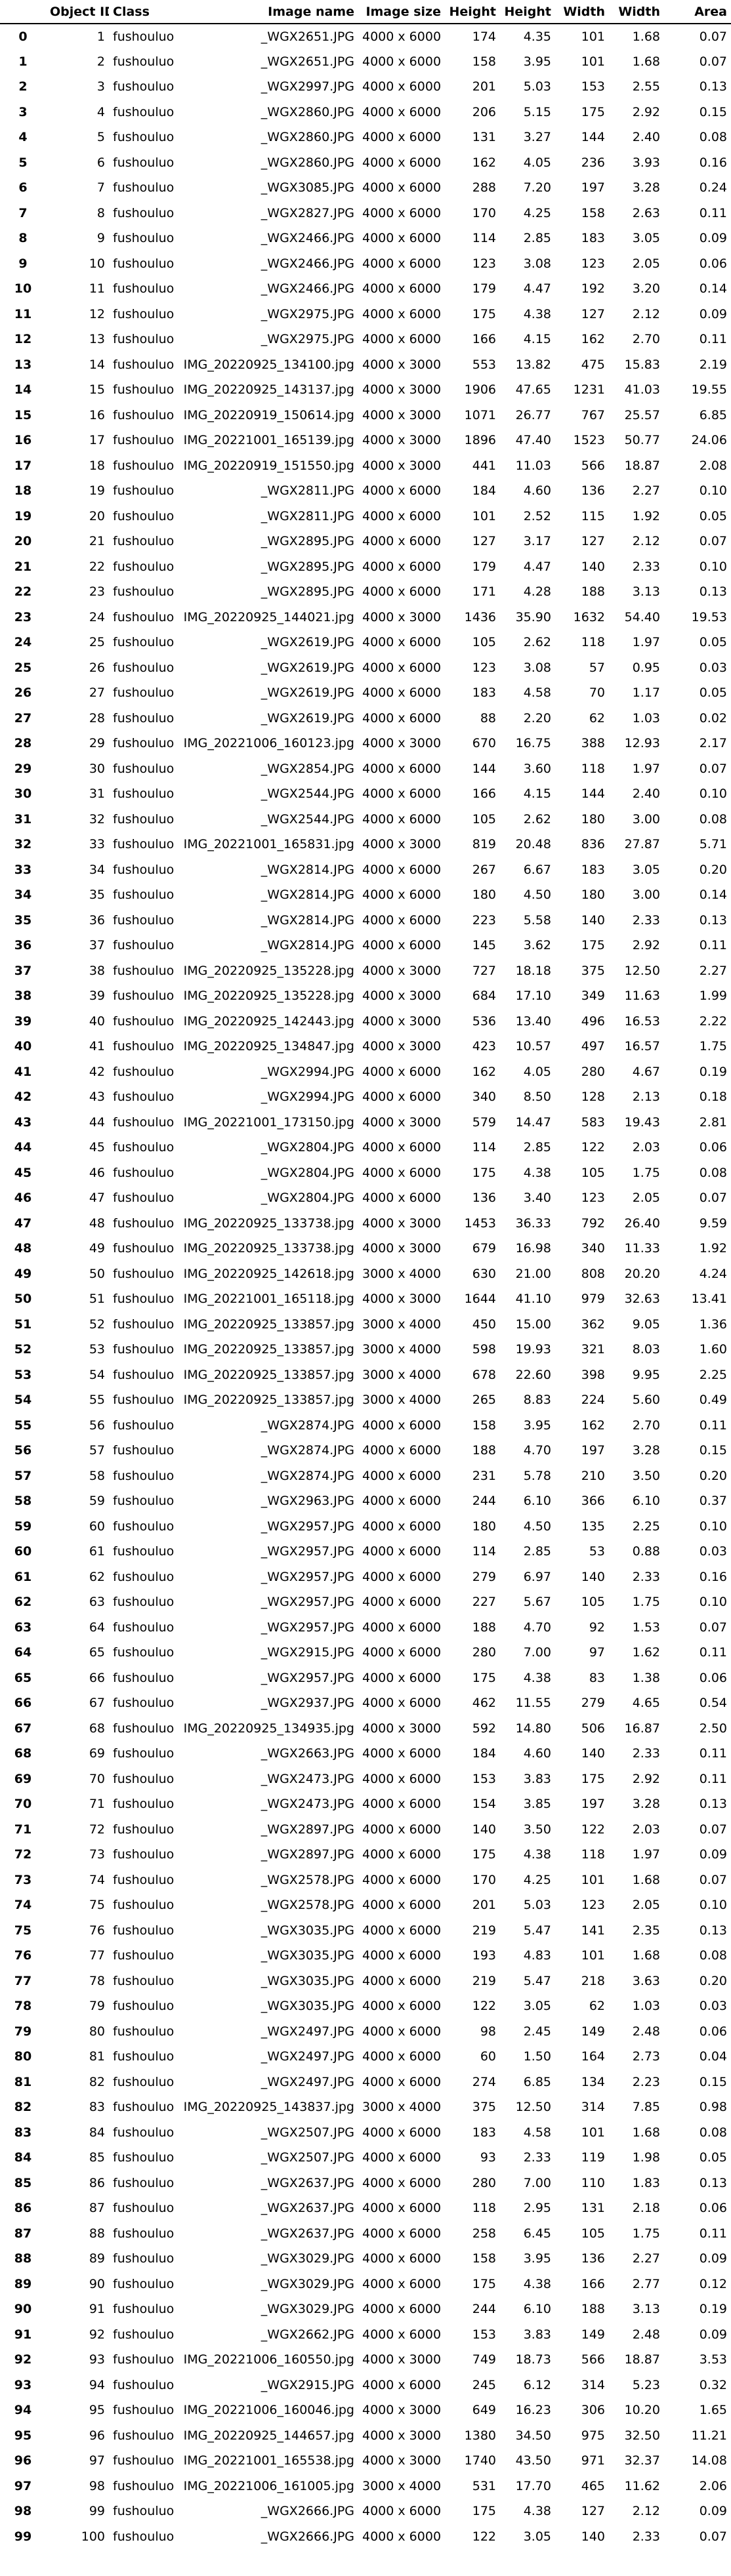 The image size is (731, 2576). I want to click on row-index-cell: 77, so click(23, 1980).